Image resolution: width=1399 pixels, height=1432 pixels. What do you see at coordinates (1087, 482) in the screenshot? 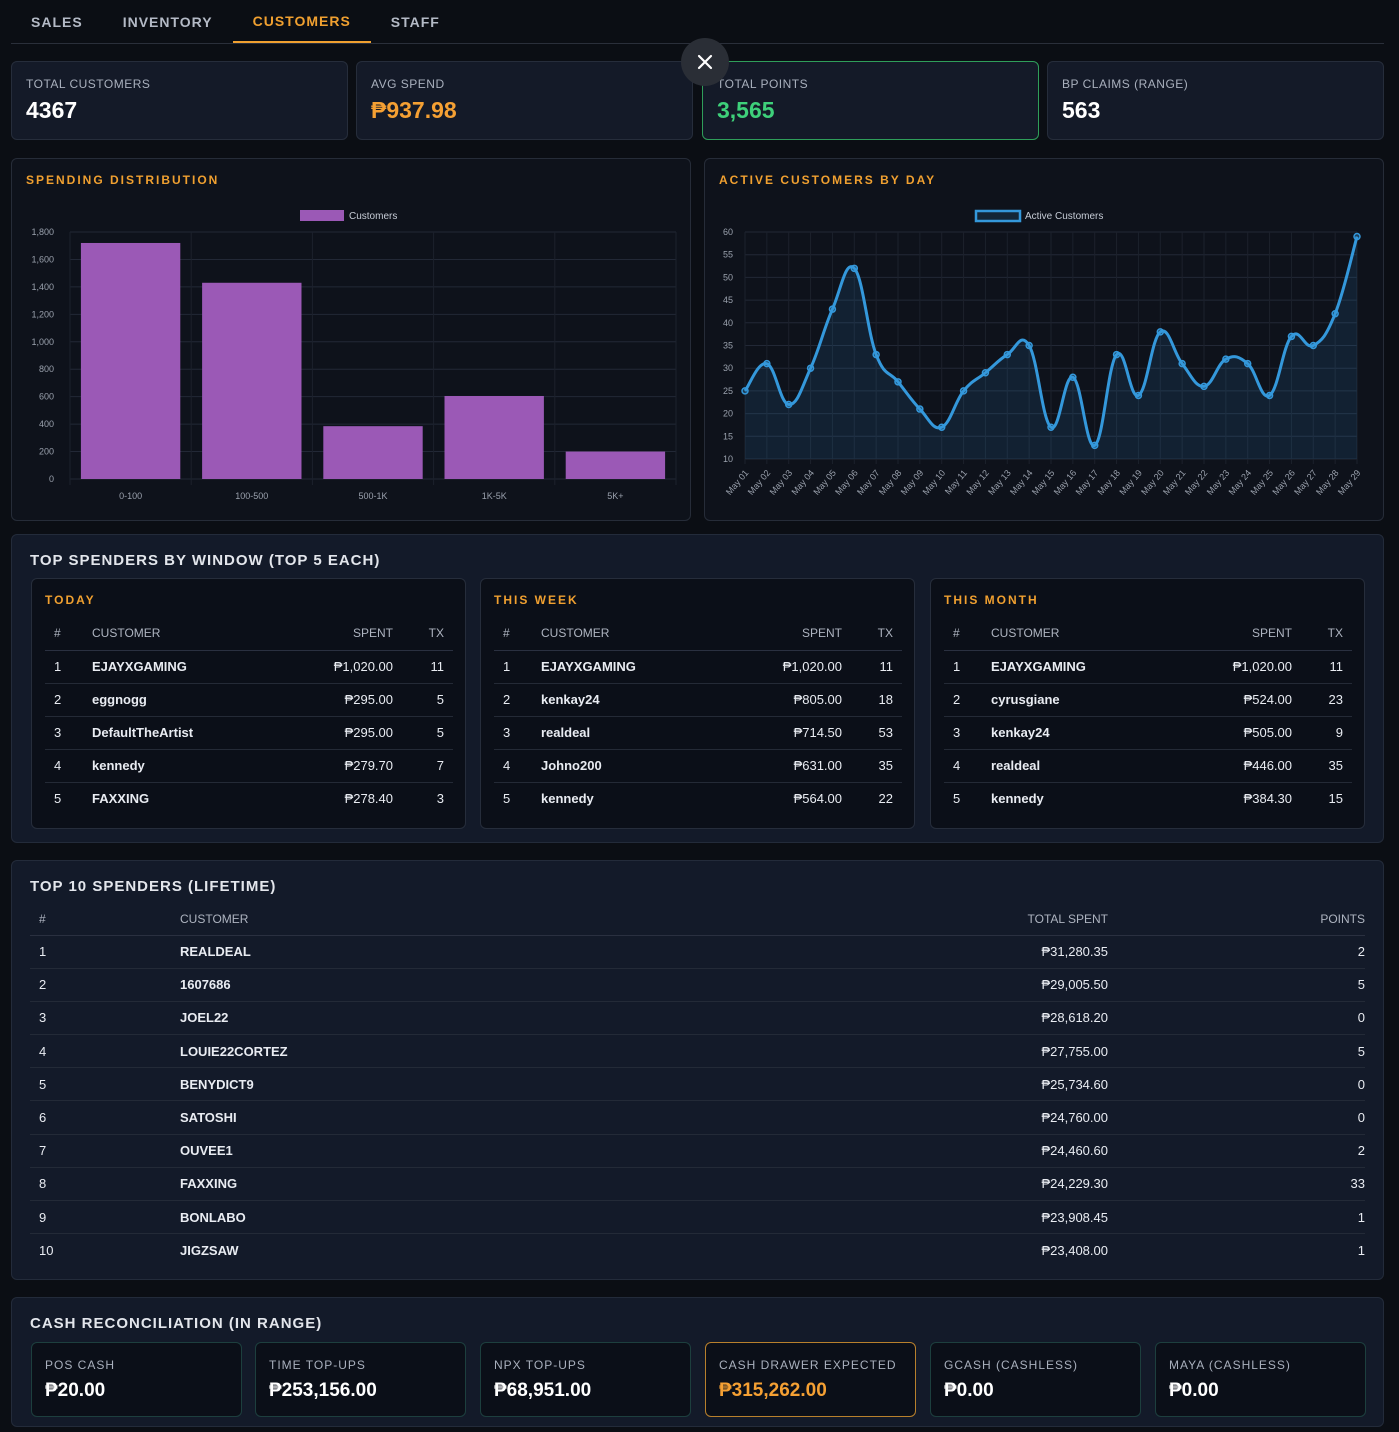
I see `x-tick-label: May 17` at bounding box center [1087, 482].